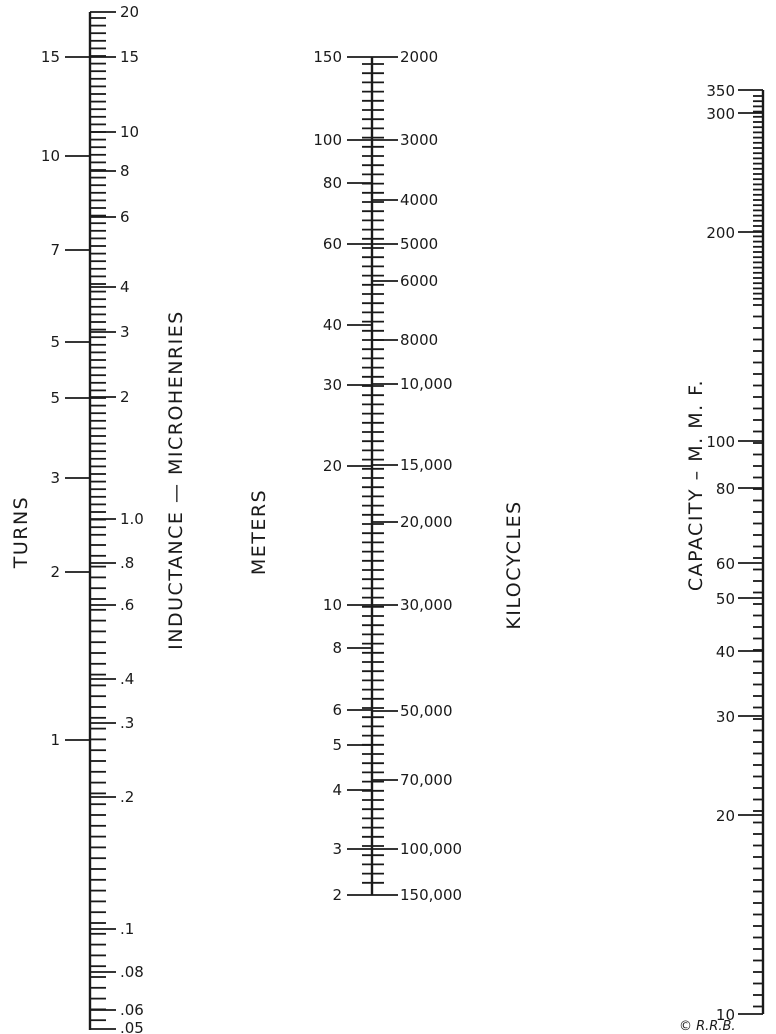 The image size is (776, 1034). What do you see at coordinates (431, 849) in the screenshot?
I see `kilocycles-label: 100,000` at bounding box center [431, 849].